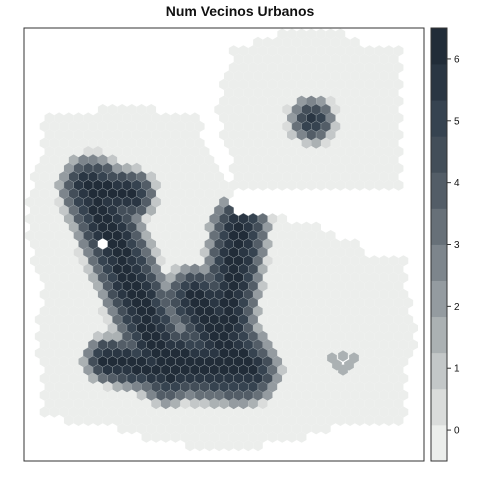 The image size is (480, 480). What do you see at coordinates (439, 190) in the screenshot?
I see `colorbar-swatch` at bounding box center [439, 190].